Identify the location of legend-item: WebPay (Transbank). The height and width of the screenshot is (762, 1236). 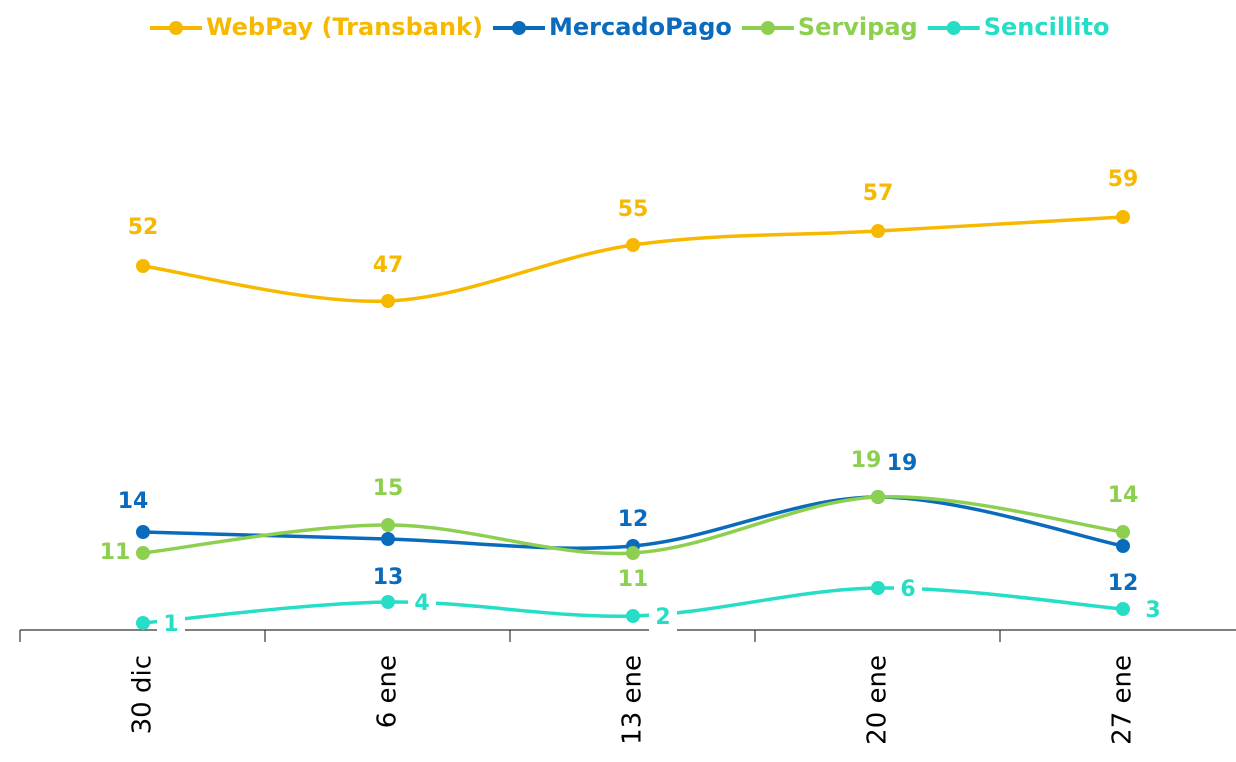
(316, 27).